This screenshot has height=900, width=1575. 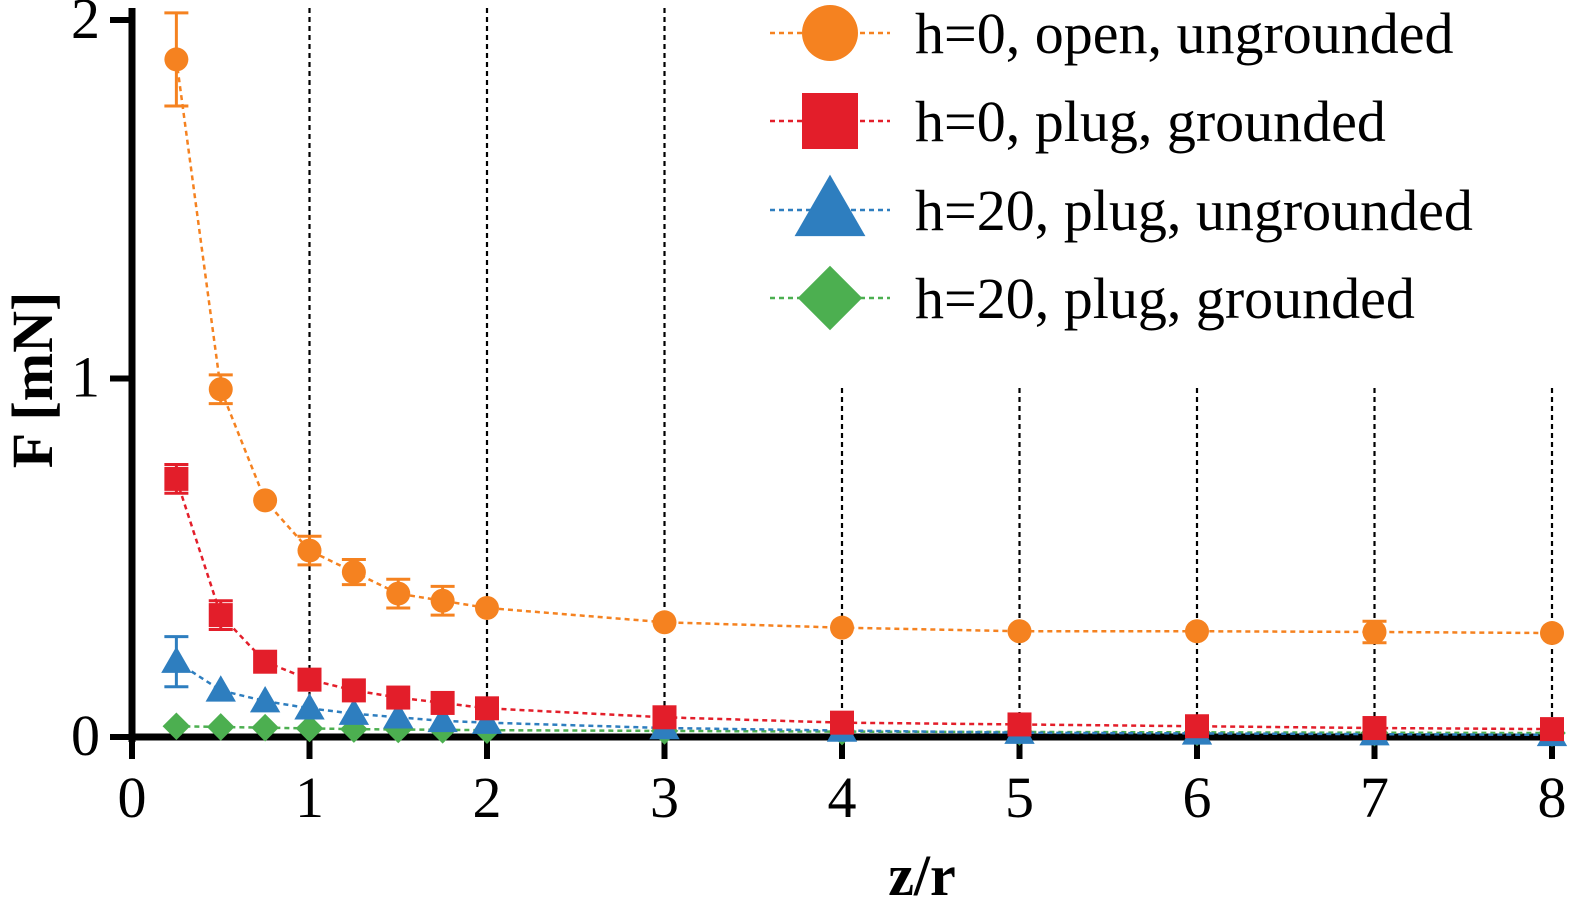 I want to click on series-3-line, so click(x=864, y=698).